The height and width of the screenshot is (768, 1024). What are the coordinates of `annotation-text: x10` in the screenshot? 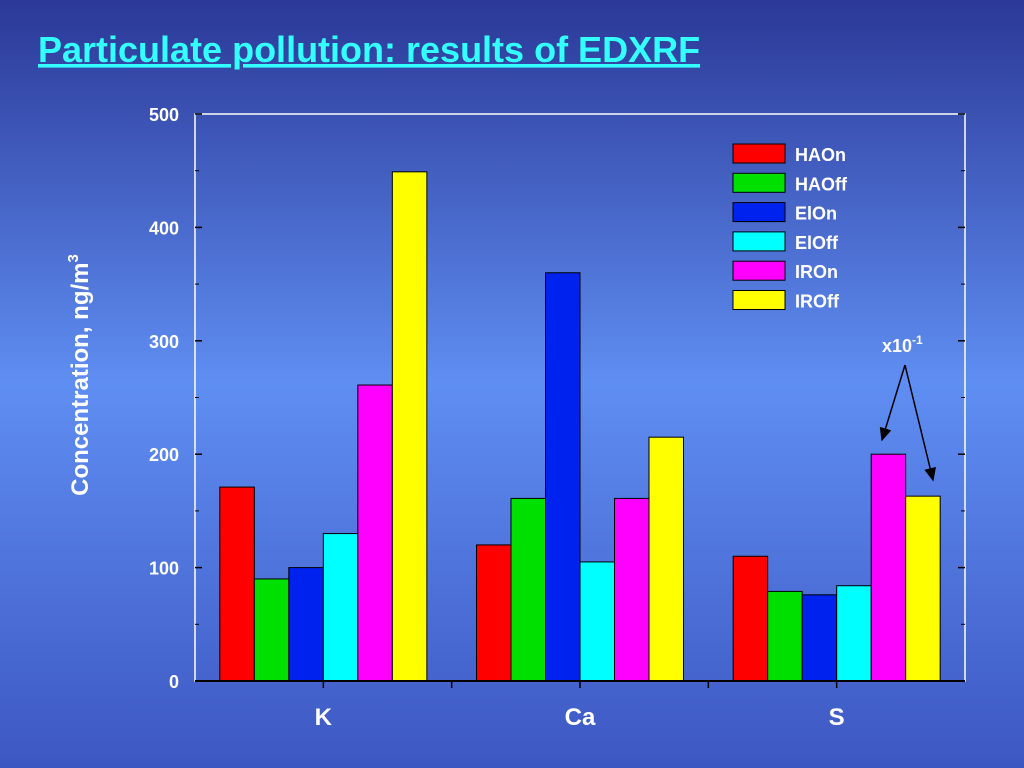 It's located at (897, 346).